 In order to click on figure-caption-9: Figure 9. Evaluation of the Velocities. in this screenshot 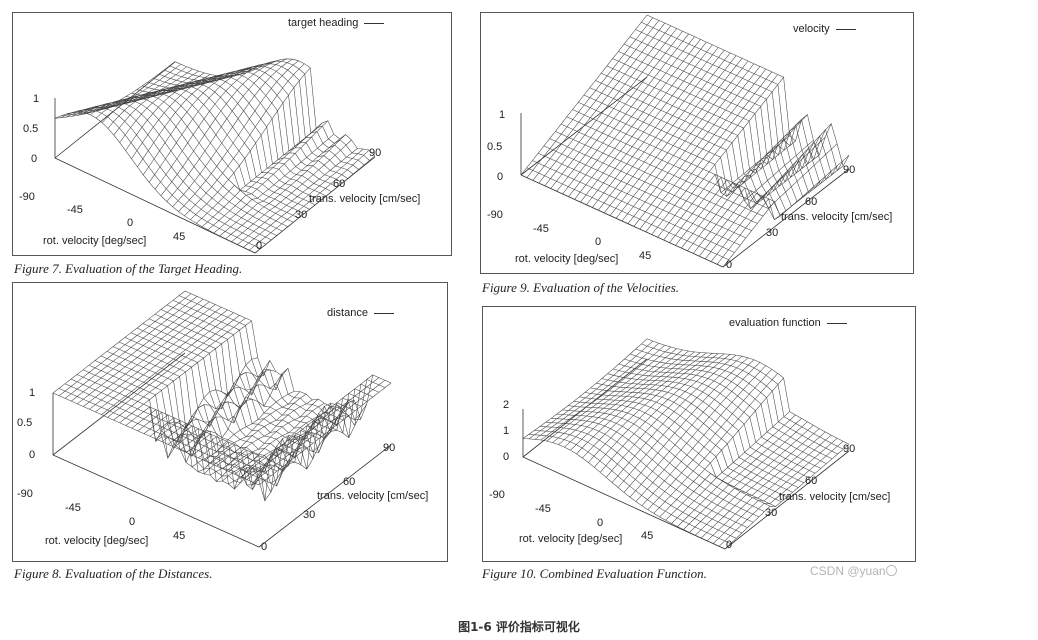, I will do `click(581, 287)`.